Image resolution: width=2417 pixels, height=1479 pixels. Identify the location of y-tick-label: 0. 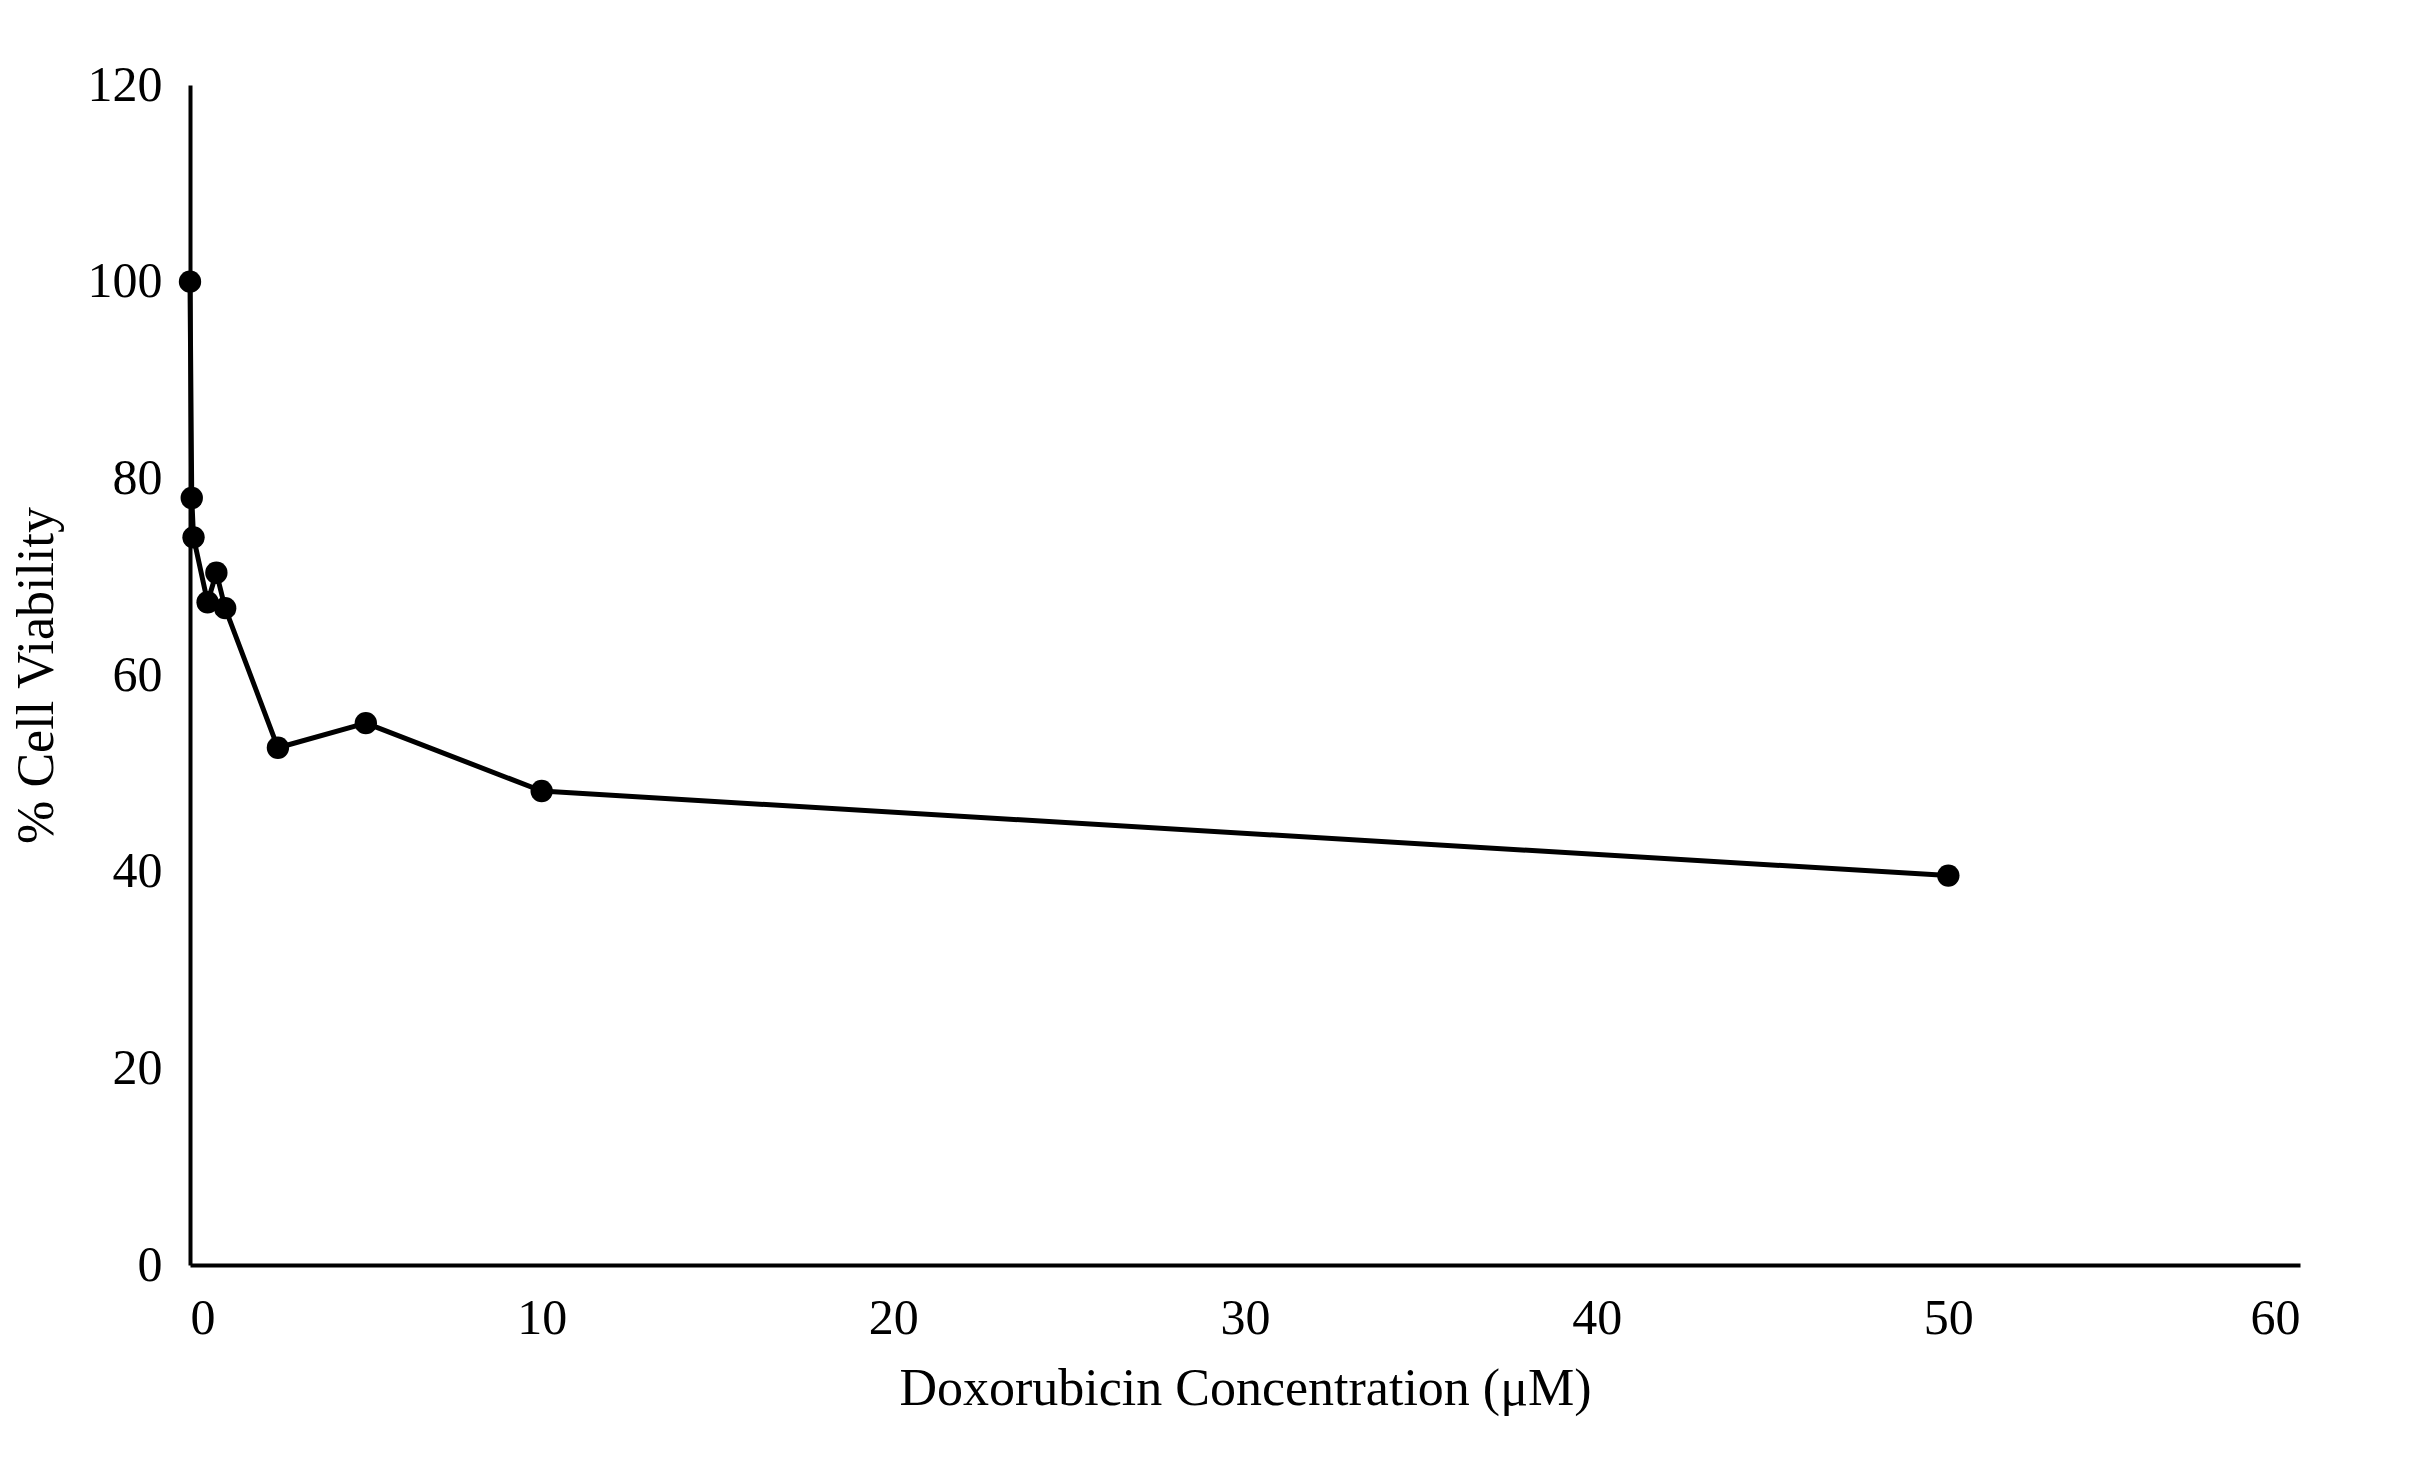
(150, 1263).